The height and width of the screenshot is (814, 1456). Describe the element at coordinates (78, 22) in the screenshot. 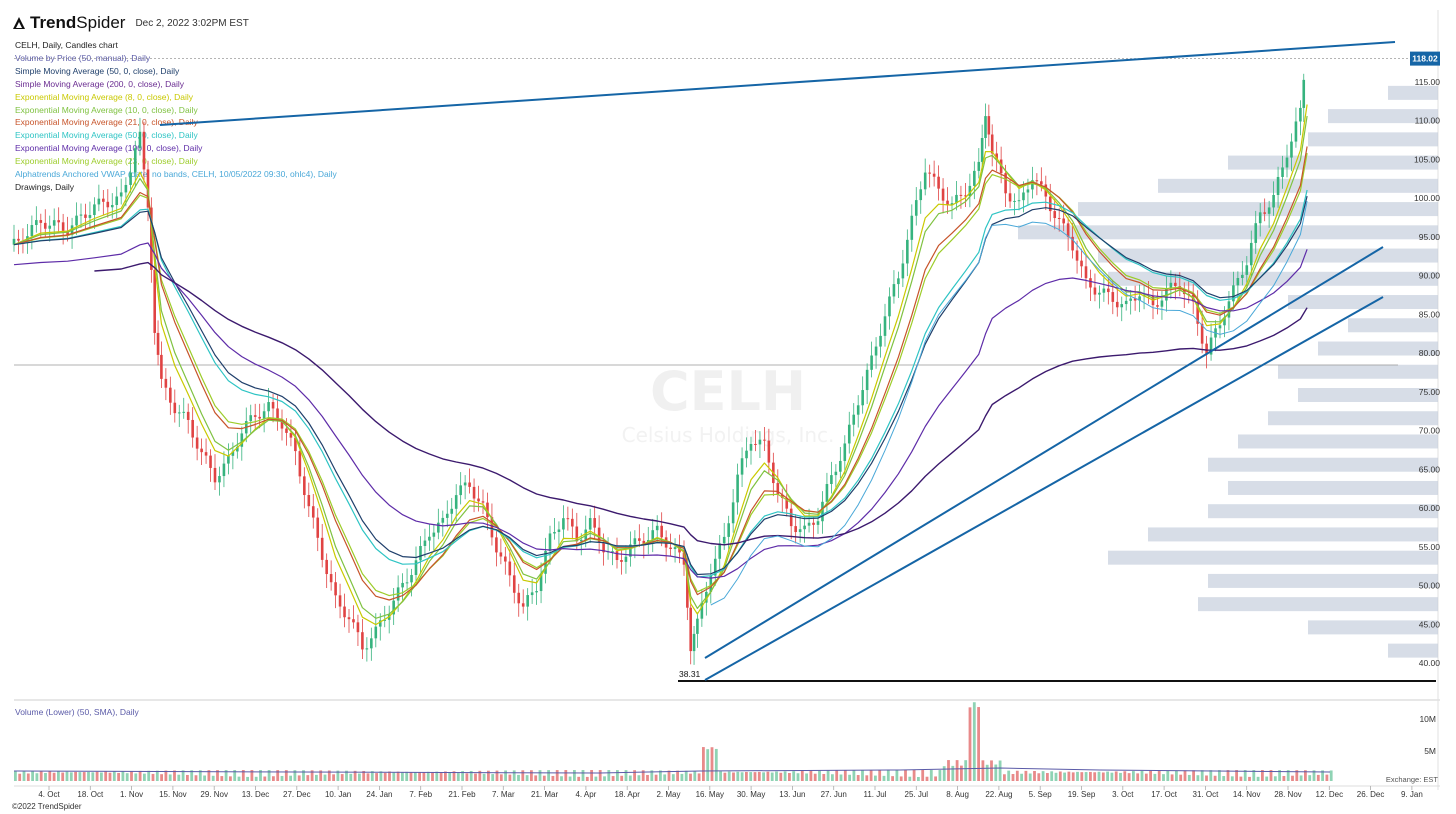

I see `brand-logo: TrendSpider` at that location.